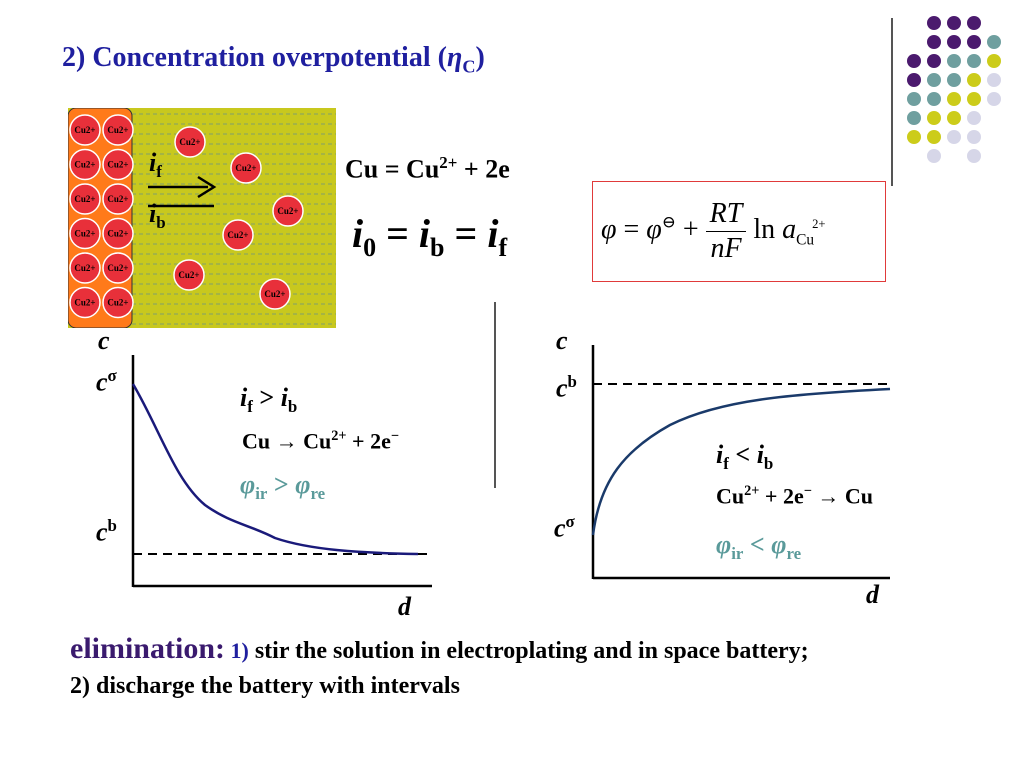 The image size is (1024, 768). I want to click on slide-title: 2) Concentration overpotential (ηC), so click(273, 59).